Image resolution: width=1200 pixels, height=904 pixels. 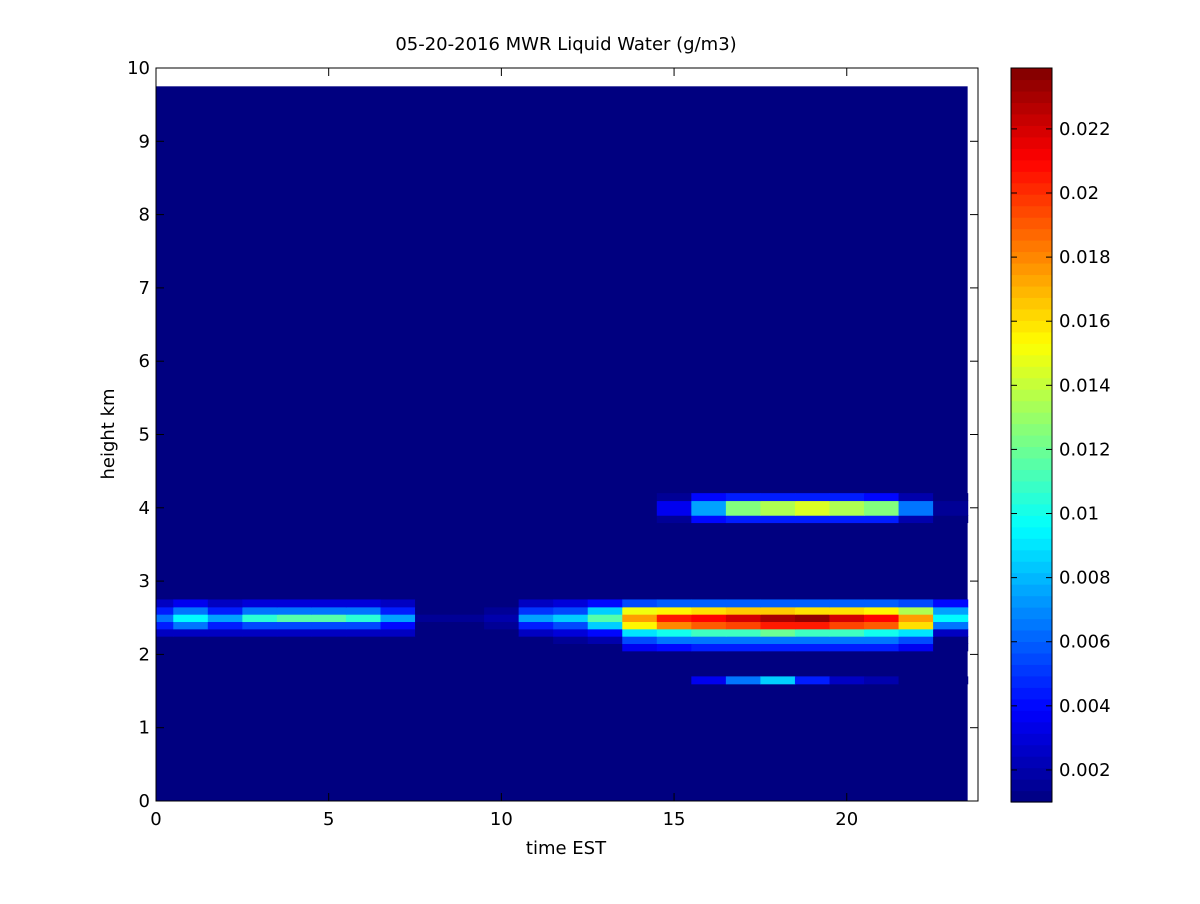 What do you see at coordinates (144, 435) in the screenshot?
I see `y-tick-label: 5` at bounding box center [144, 435].